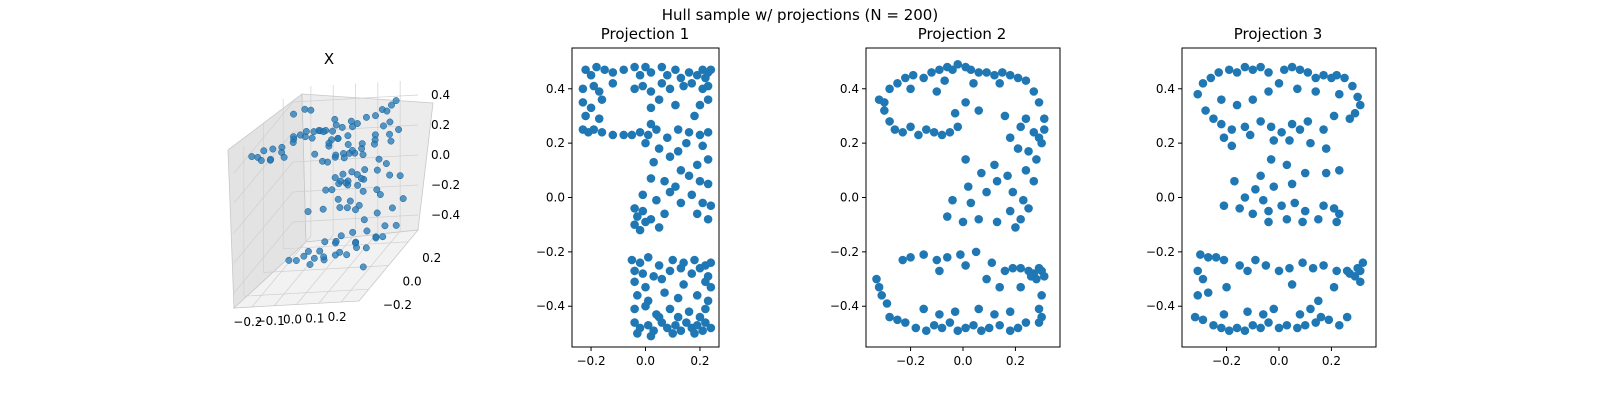 The image size is (1600, 400). What do you see at coordinates (800, 15) in the screenshot?
I see `figure-suptitle: Hull sample w/ projections (N = 200)` at bounding box center [800, 15].